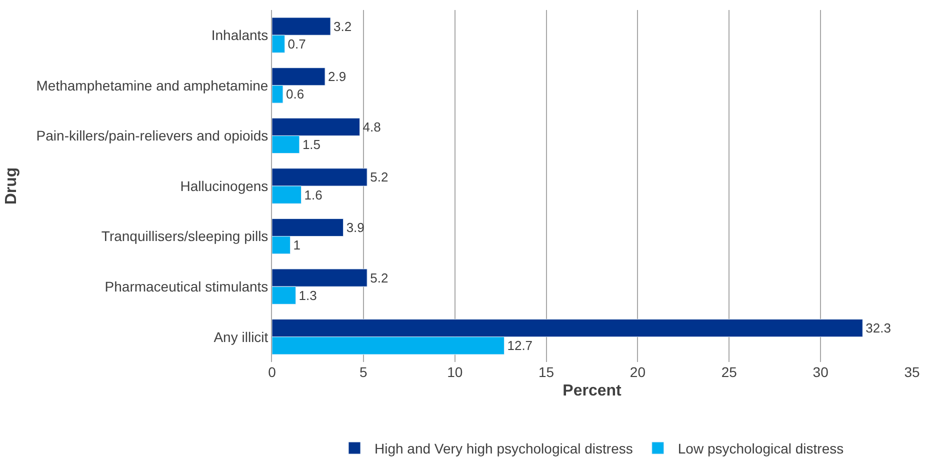 The height and width of the screenshot is (474, 930). Describe the element at coordinates (297, 44) in the screenshot. I see `data-label: 0.7` at that location.